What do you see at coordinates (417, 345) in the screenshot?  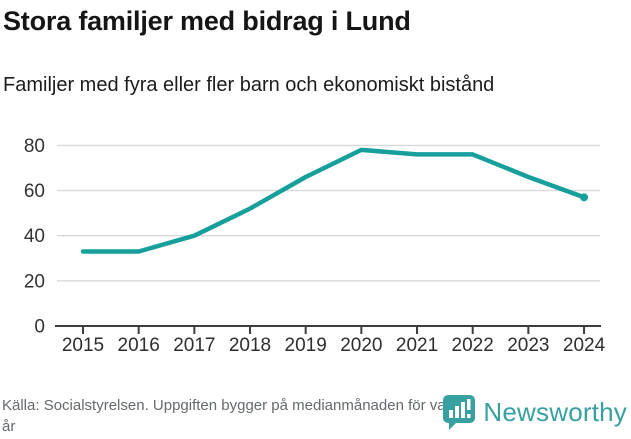 I see `x-tick-label-2021: 2021` at bounding box center [417, 345].